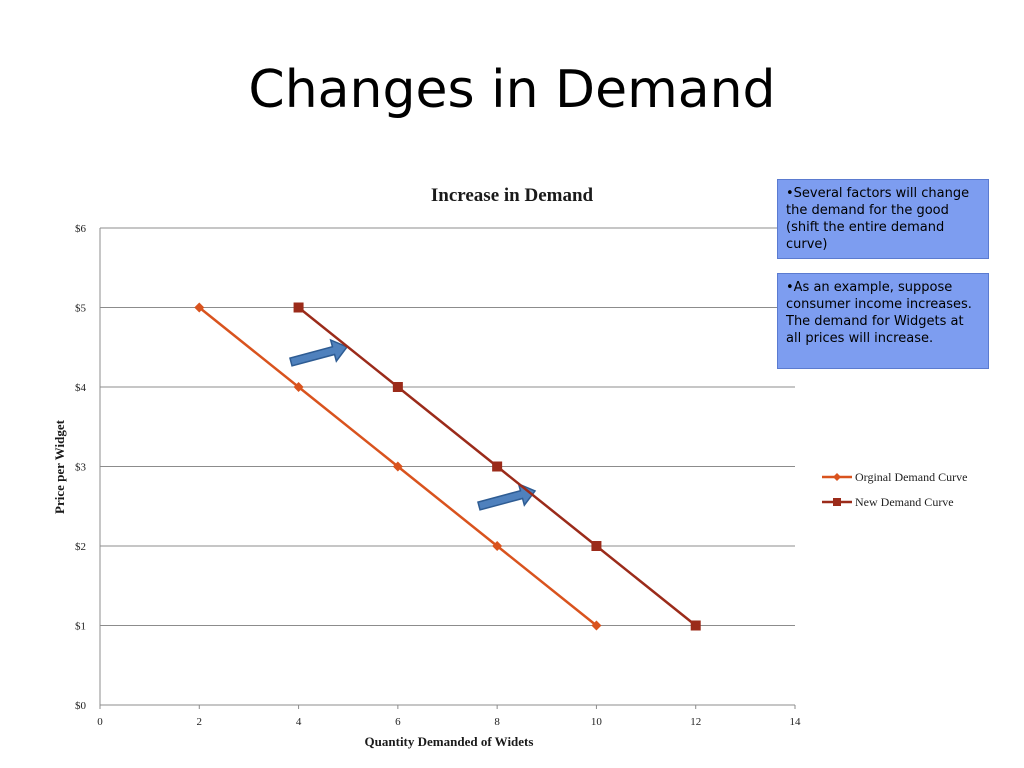 The width and height of the screenshot is (1024, 768). Describe the element at coordinates (449, 741) in the screenshot. I see `x-axis-label: Quantity Demanded of Widets` at that location.